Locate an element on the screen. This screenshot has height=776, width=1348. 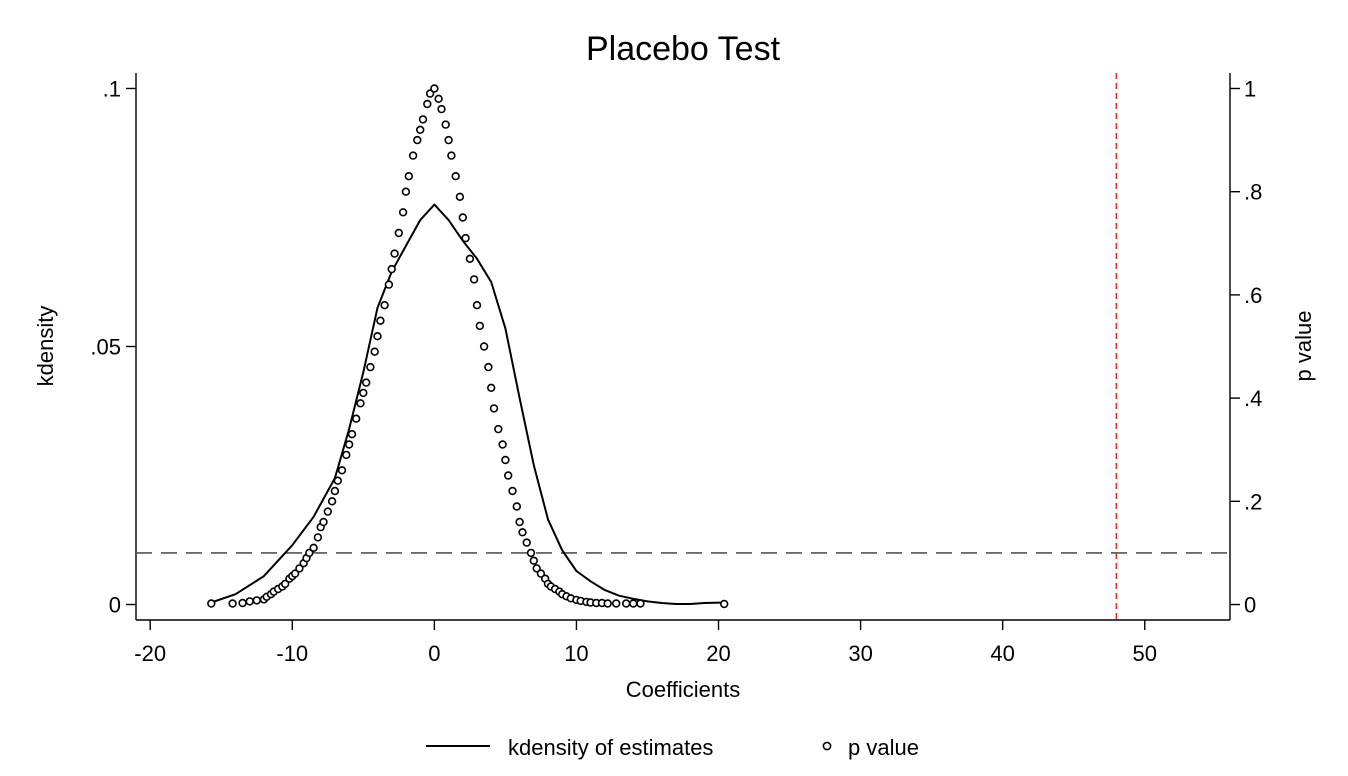
left-y-tick-label: .05 is located at coordinates (105, 347).